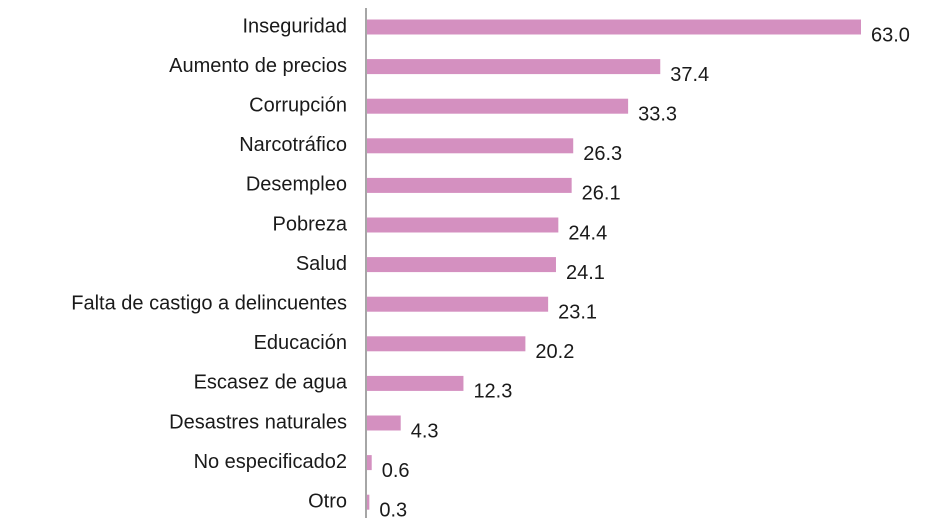 This screenshot has width=927, height=518. I want to click on category-label: No especificado2, so click(270, 462).